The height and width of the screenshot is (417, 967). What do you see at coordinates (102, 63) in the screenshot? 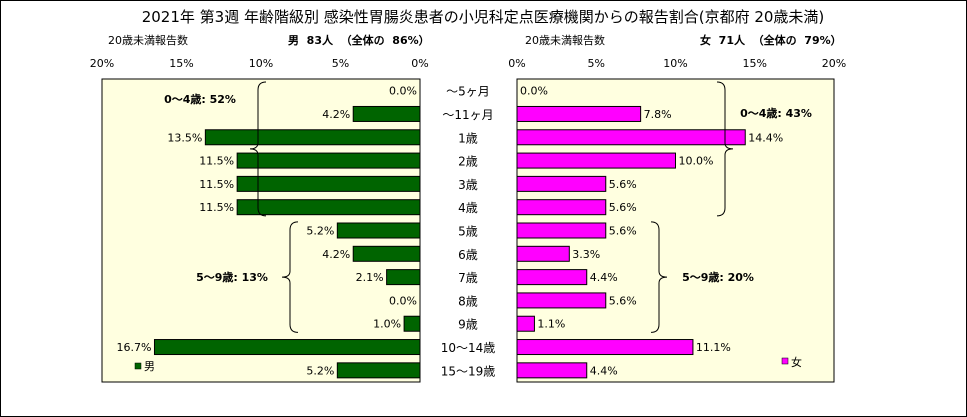
I see `left-tick-label: 20%` at bounding box center [102, 63].